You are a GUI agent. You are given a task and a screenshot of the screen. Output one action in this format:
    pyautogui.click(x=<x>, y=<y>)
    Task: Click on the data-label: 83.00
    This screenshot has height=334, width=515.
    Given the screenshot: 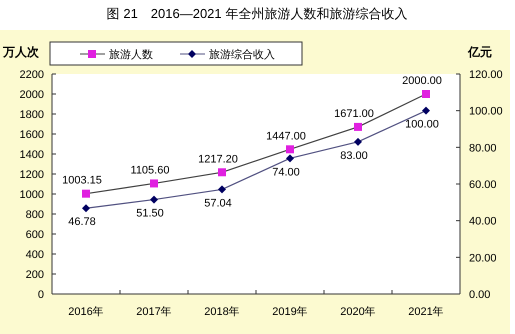 What is the action you would take?
    pyautogui.click(x=354, y=156)
    